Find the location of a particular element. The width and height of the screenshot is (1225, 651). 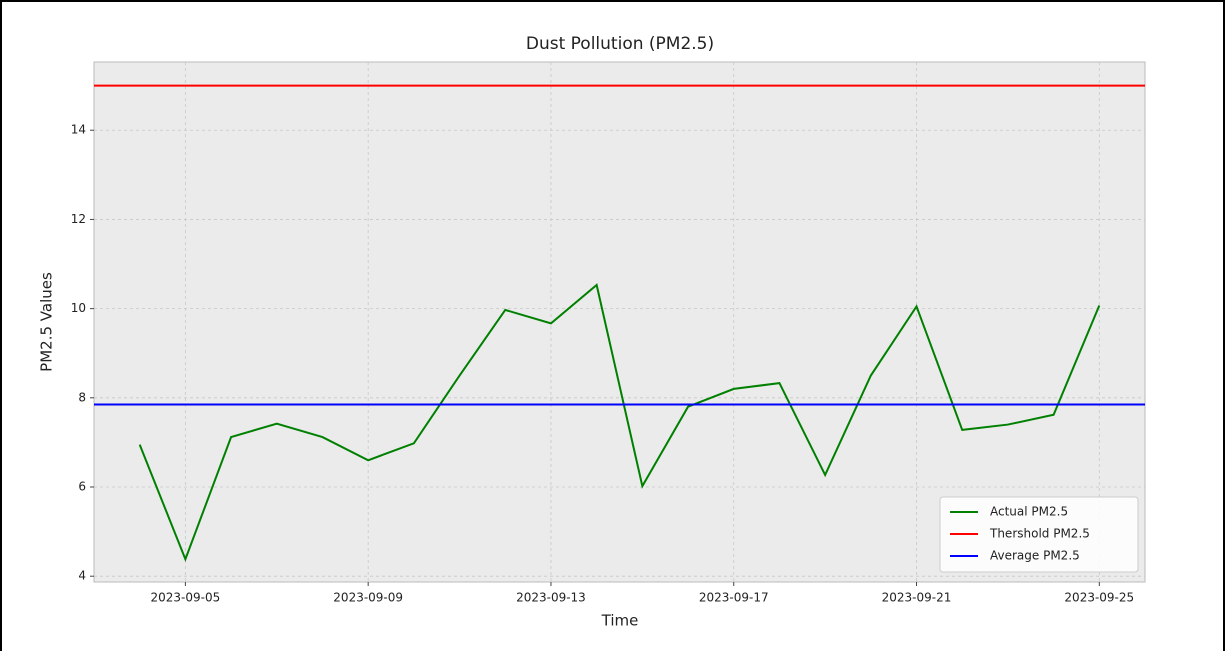

x-tick-label: 2023-09-09 is located at coordinates (368, 598).